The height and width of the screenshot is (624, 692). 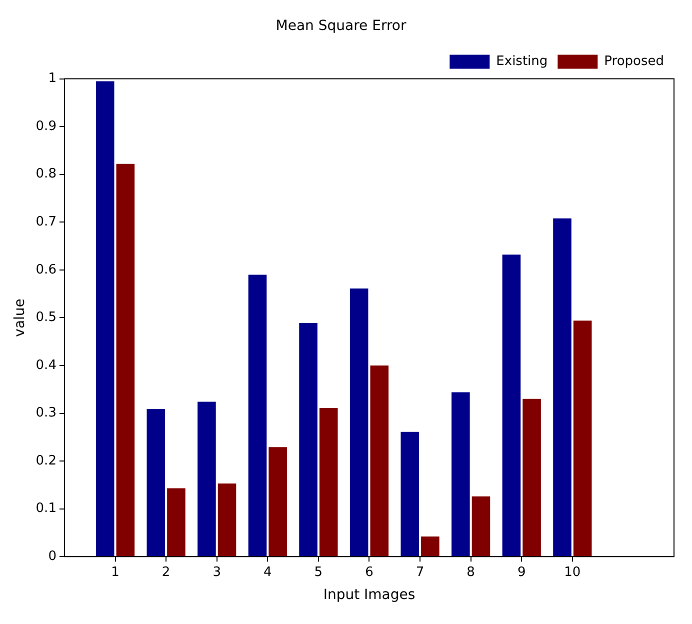 I want to click on legend-label: Proposed, so click(x=634, y=62).